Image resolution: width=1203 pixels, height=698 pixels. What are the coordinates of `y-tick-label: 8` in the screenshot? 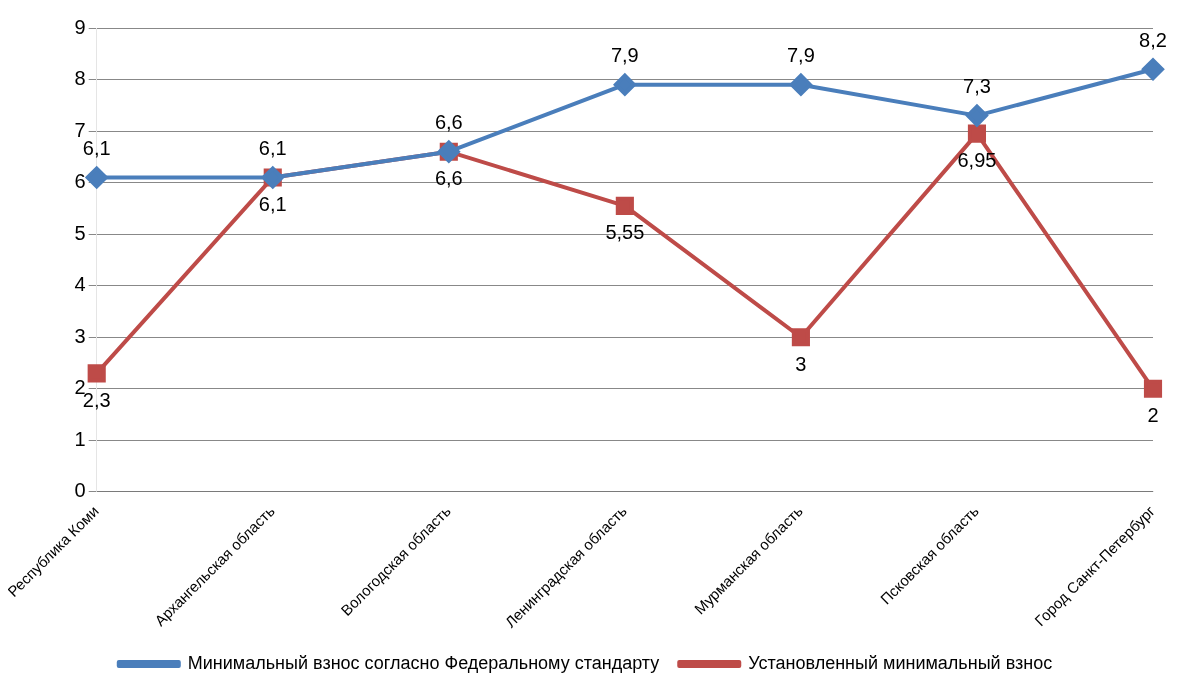 It's located at (80, 78).